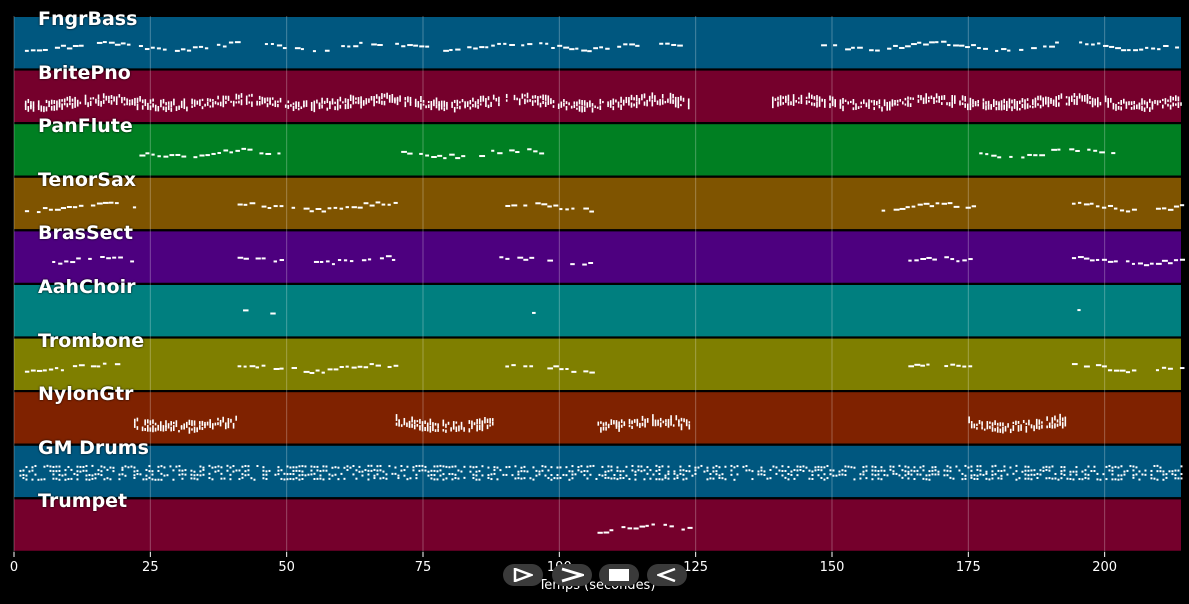  Describe the element at coordinates (572, 575) in the screenshot. I see `play-button` at that location.